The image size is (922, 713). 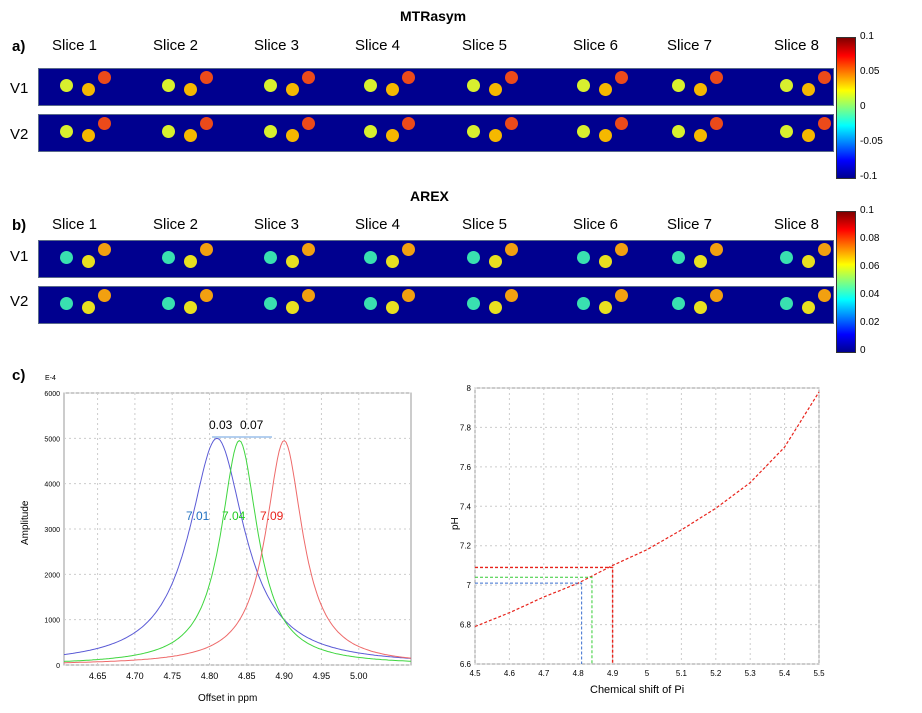 I want to click on colorbar-tick: 0.04, so click(x=870, y=294).